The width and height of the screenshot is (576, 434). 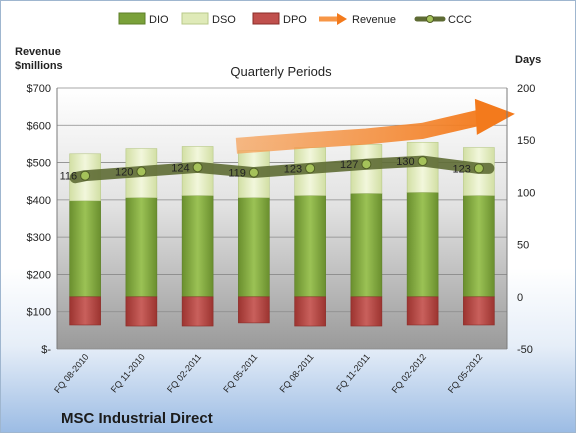 What do you see at coordinates (295, 20) in the screenshot?
I see `legend-label-dpo: DPO` at bounding box center [295, 20].